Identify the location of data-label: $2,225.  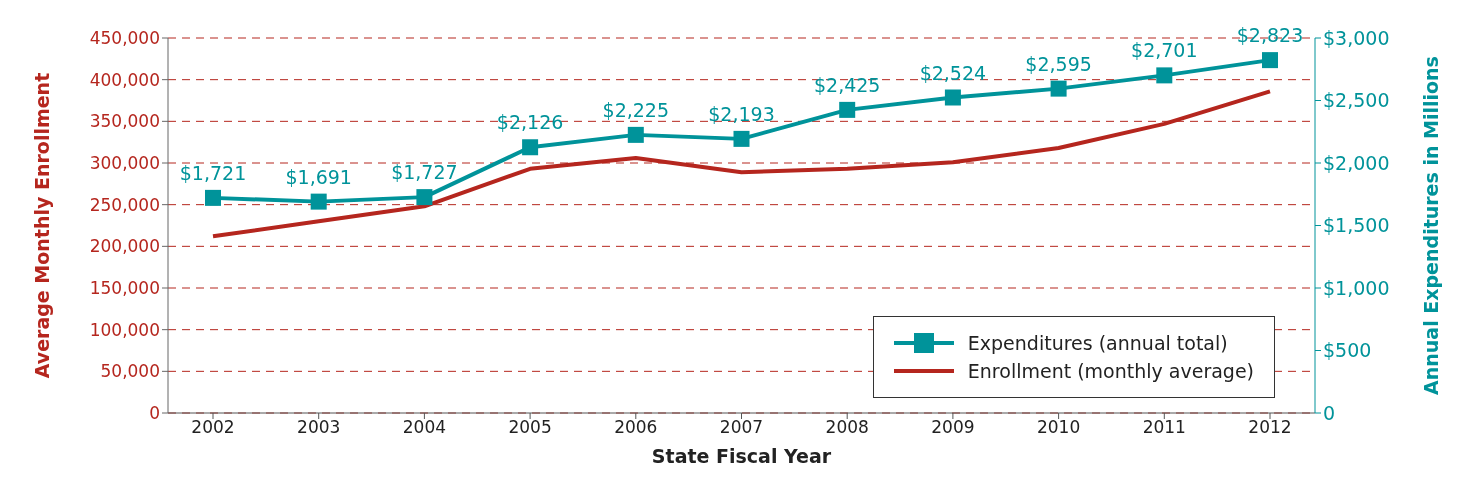
(636, 109).